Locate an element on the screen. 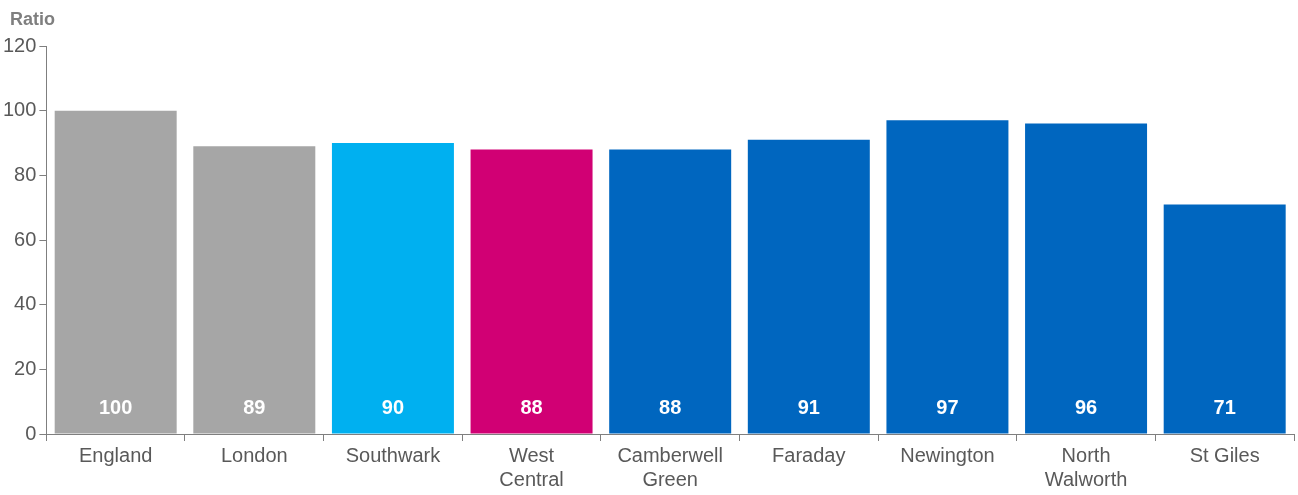 Image resolution: width=1298 pixels, height=495 pixels. x-tick-label: St Giles is located at coordinates (1224, 454).